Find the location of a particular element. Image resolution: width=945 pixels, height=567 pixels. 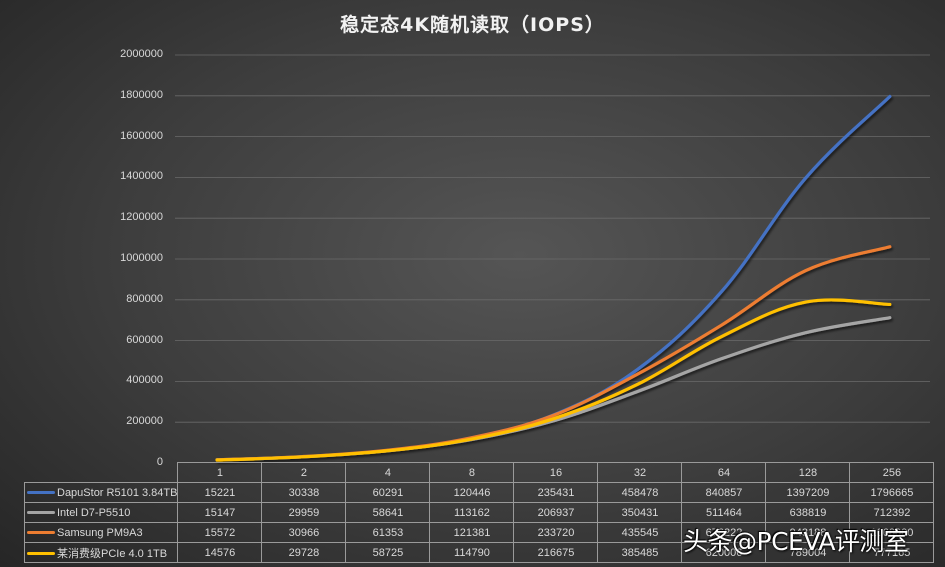

table-cell: 216675 is located at coordinates (556, 552).